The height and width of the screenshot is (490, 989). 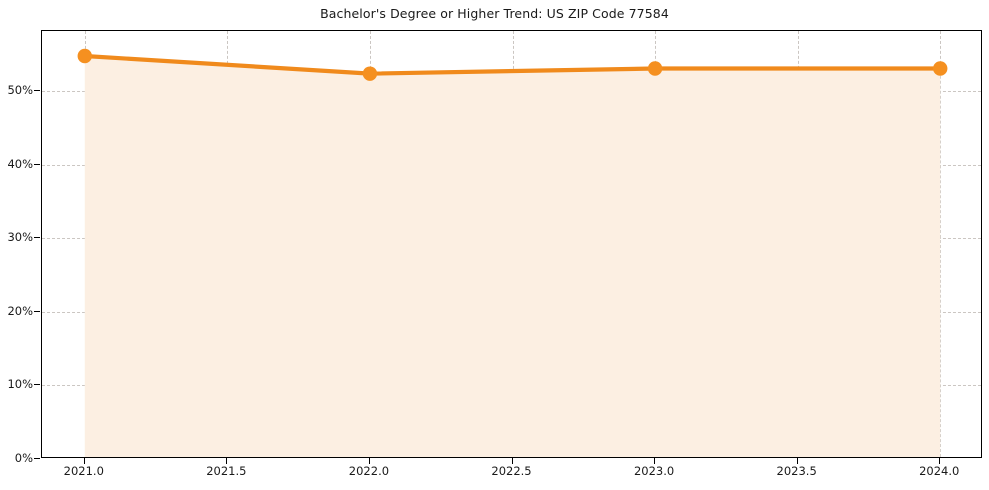 I want to click on trend-line-path, so click(x=512, y=64).